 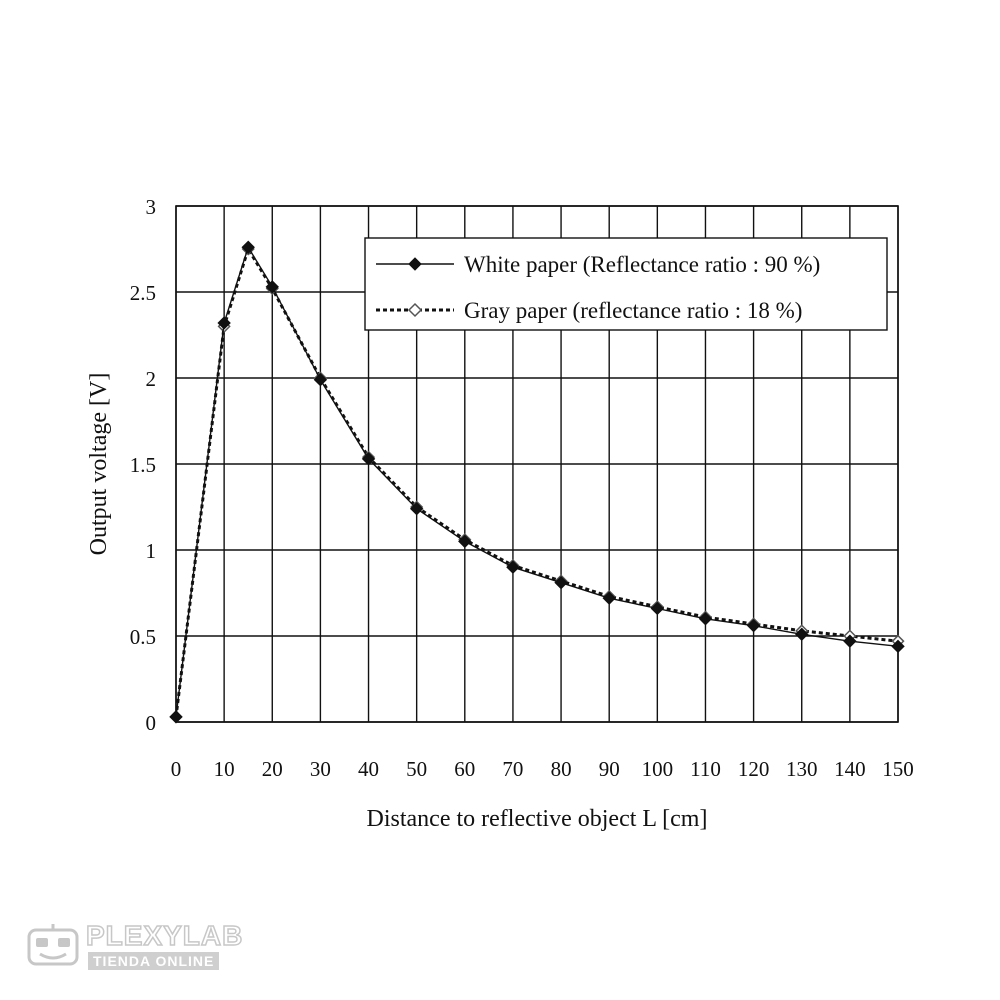 What do you see at coordinates (154, 961) in the screenshot?
I see `watermark-subtitle: TIENDA ONLINE` at bounding box center [154, 961].